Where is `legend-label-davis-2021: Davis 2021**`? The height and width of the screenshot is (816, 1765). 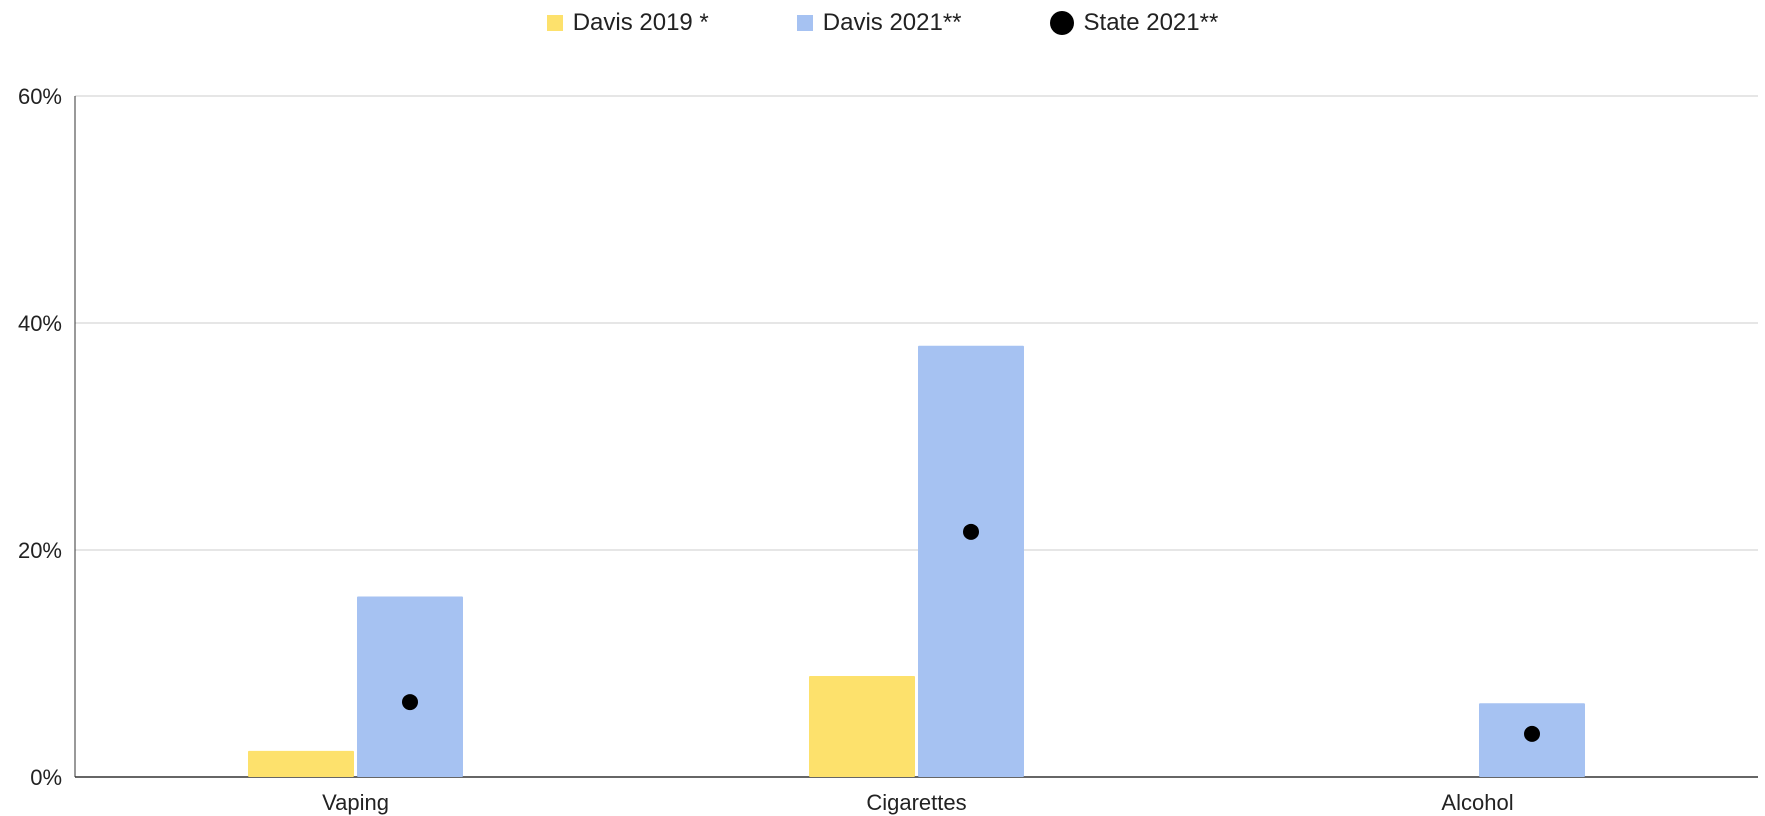
legend-label-davis-2021: Davis 2021** is located at coordinates (892, 22).